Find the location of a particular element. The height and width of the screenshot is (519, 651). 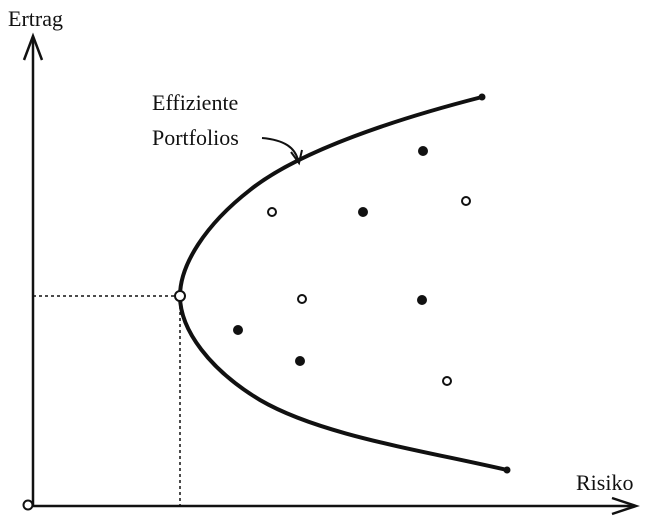

annotation-line: Effiziente is located at coordinates (195, 102).